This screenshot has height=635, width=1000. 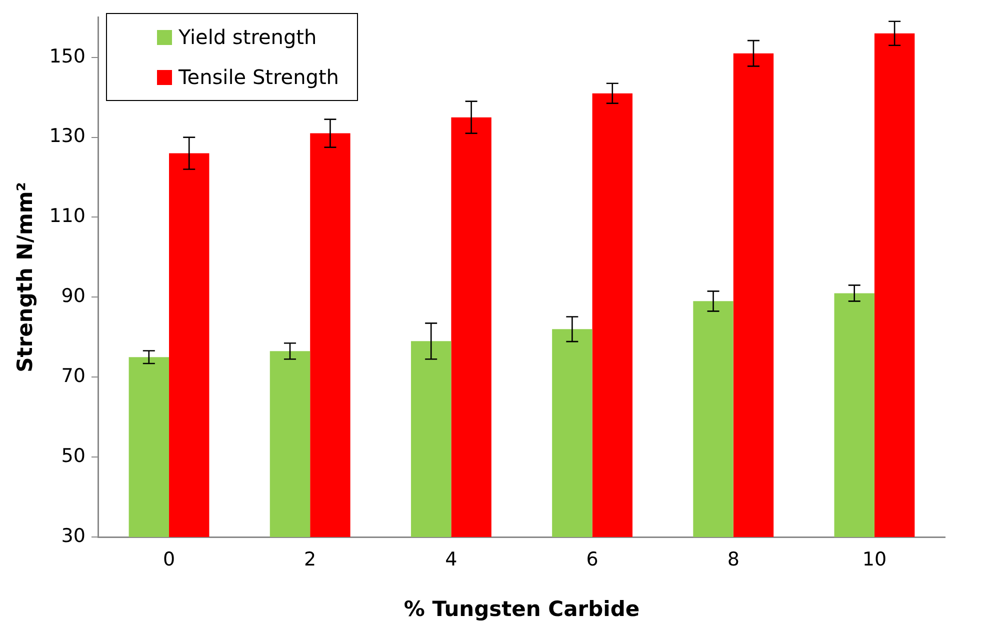 I want to click on y-tick-label: 50, so click(x=73, y=456).